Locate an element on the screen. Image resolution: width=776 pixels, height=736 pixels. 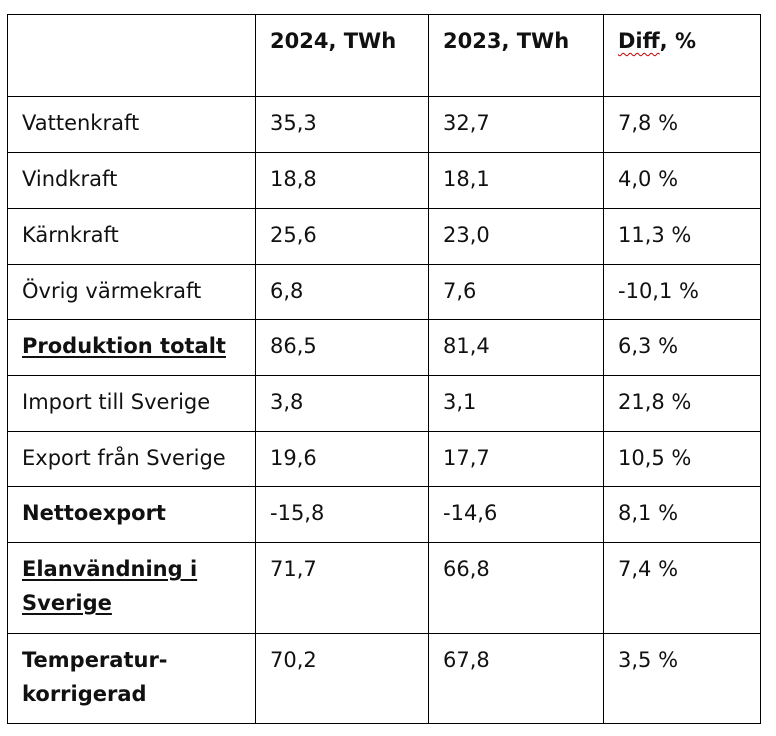
row-label-temperature-corrected: Temperatur-korrigerad is located at coordinates (131, 678).